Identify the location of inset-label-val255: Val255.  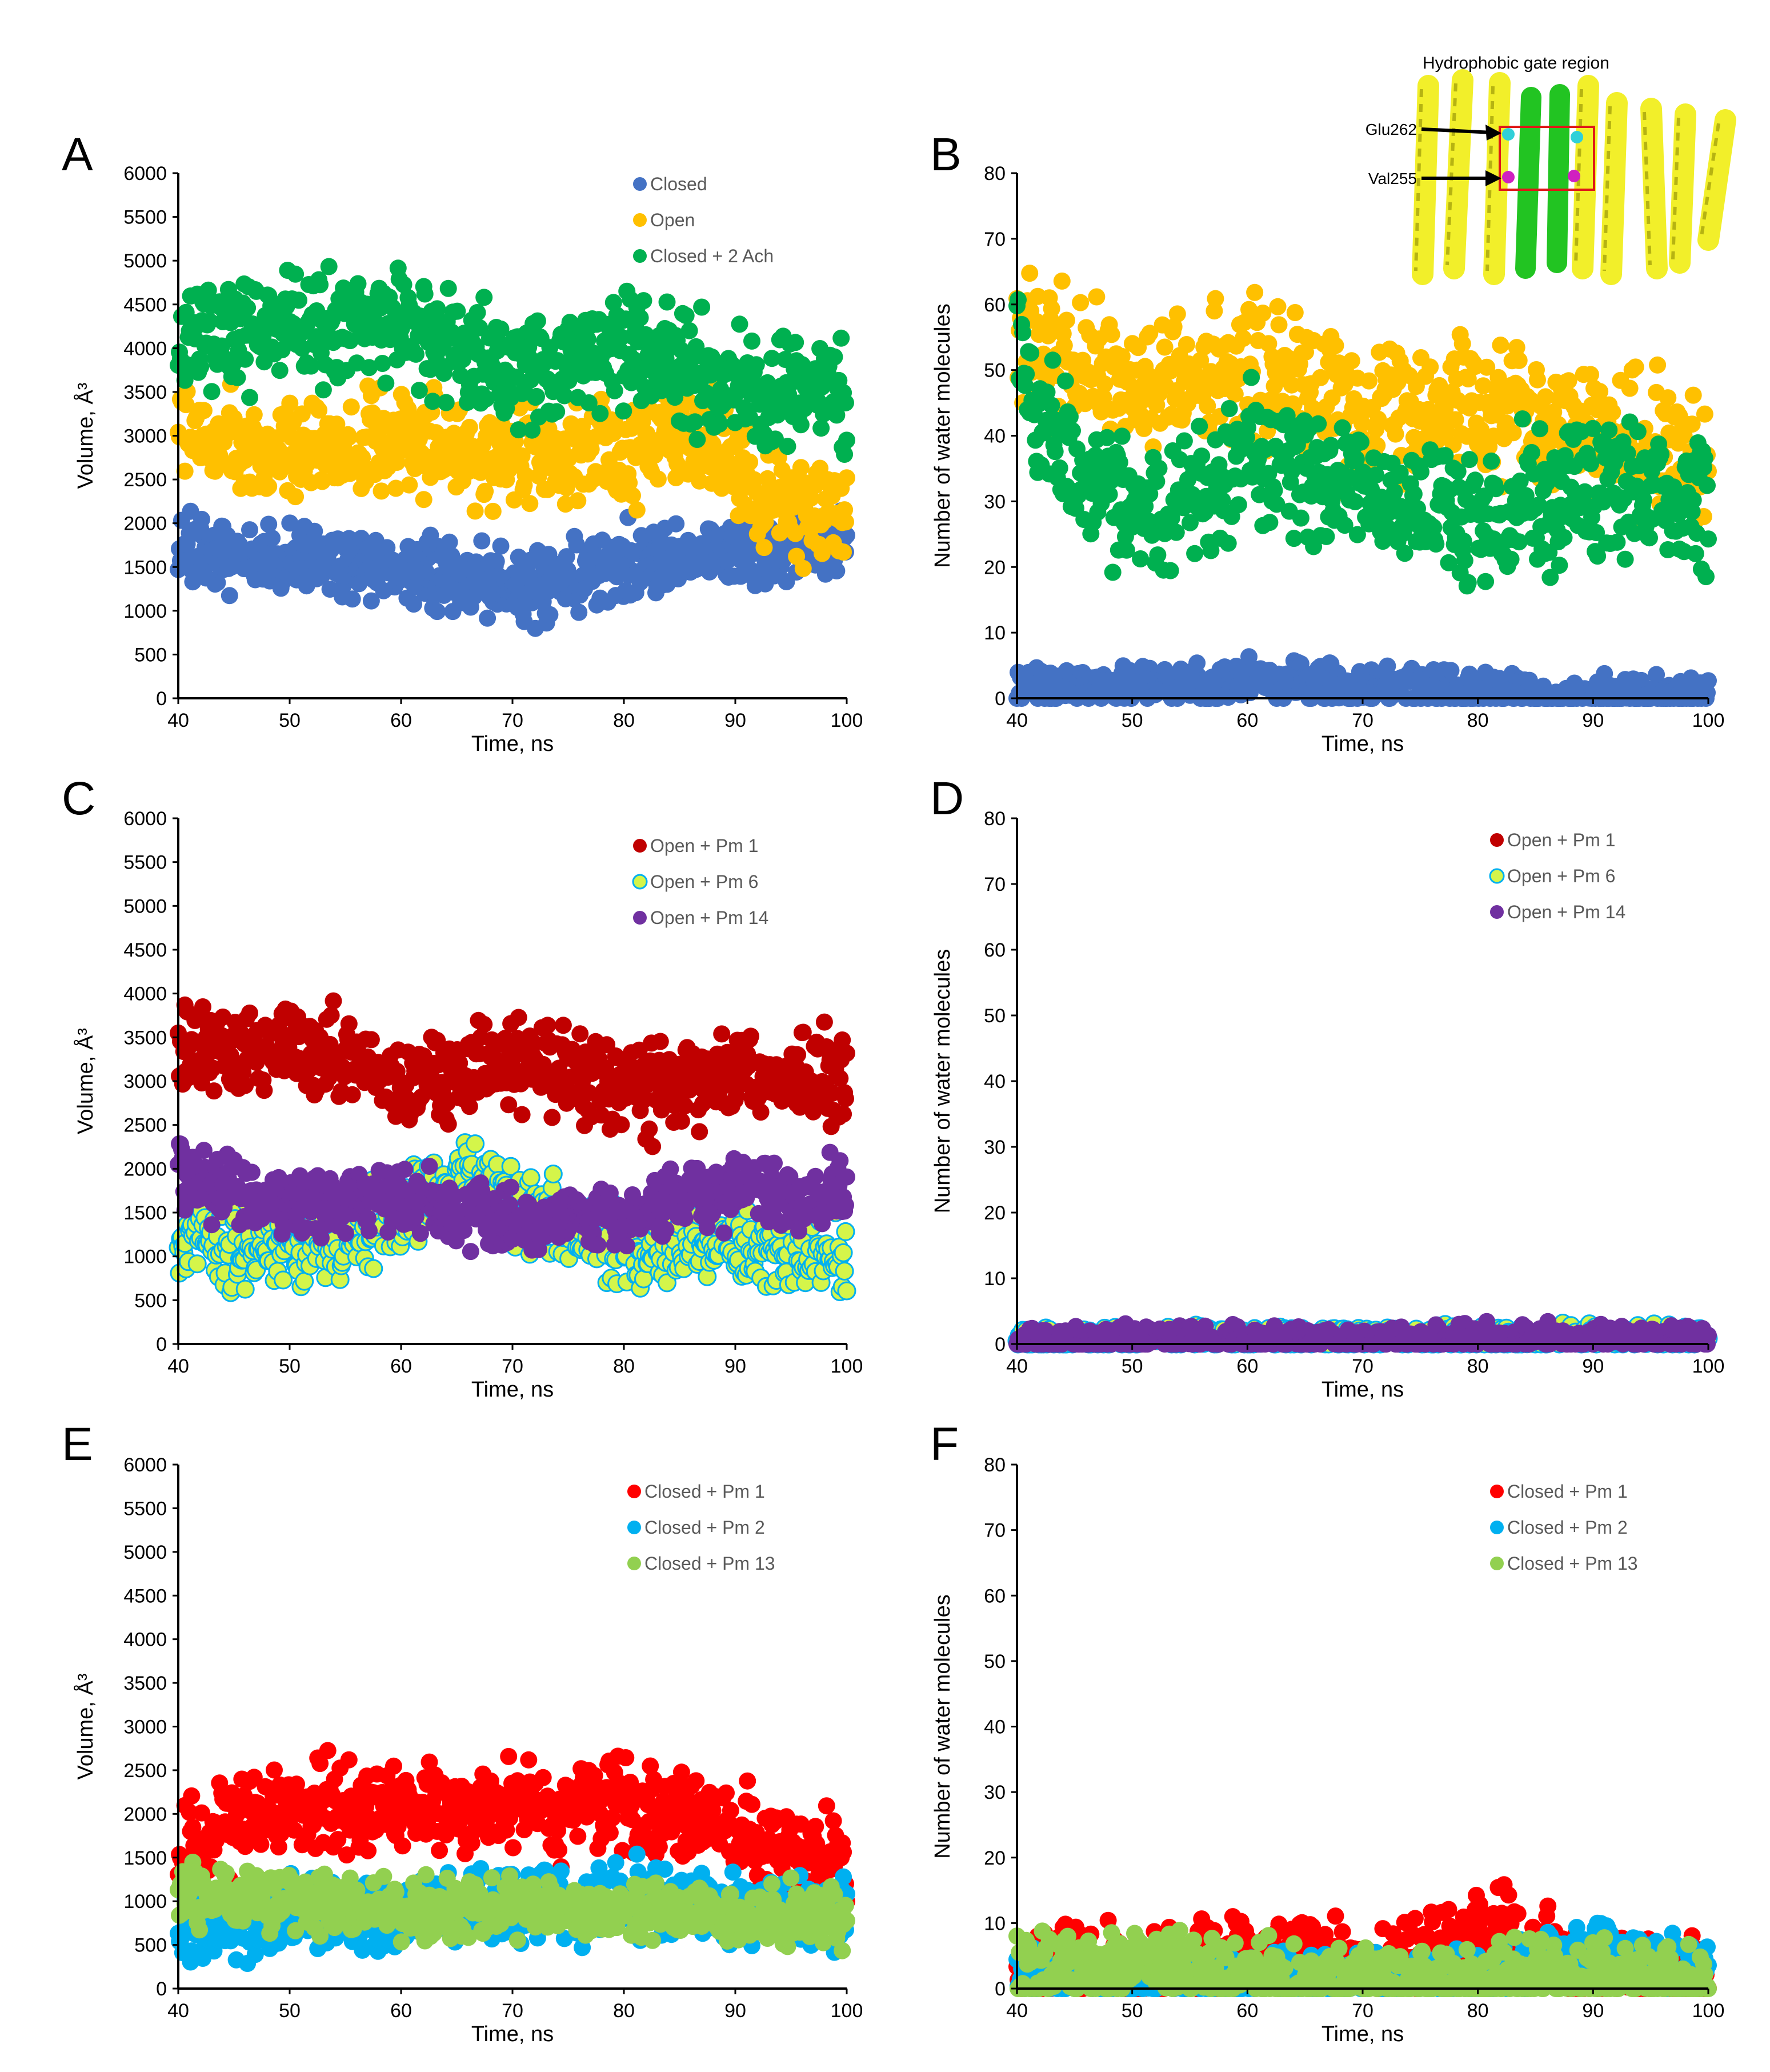
(1393, 178).